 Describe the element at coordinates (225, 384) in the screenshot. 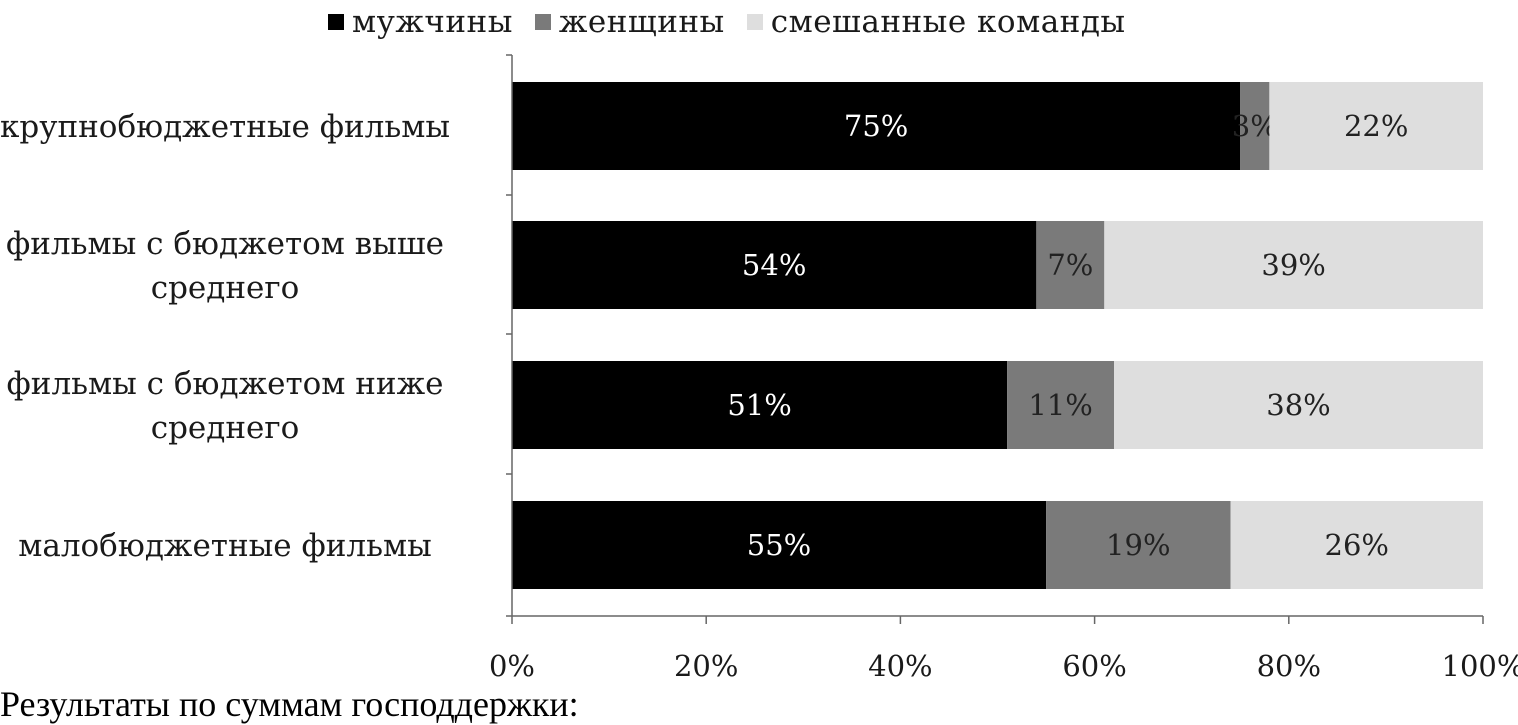

I see `category-label: фильмы с бюджетом ниже` at that location.